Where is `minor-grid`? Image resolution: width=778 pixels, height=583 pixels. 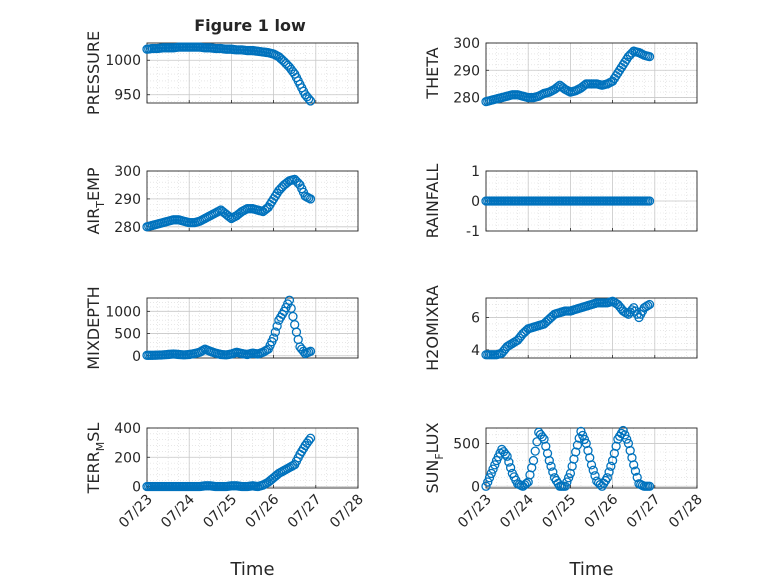
minor-grid is located at coordinates (252, 457).